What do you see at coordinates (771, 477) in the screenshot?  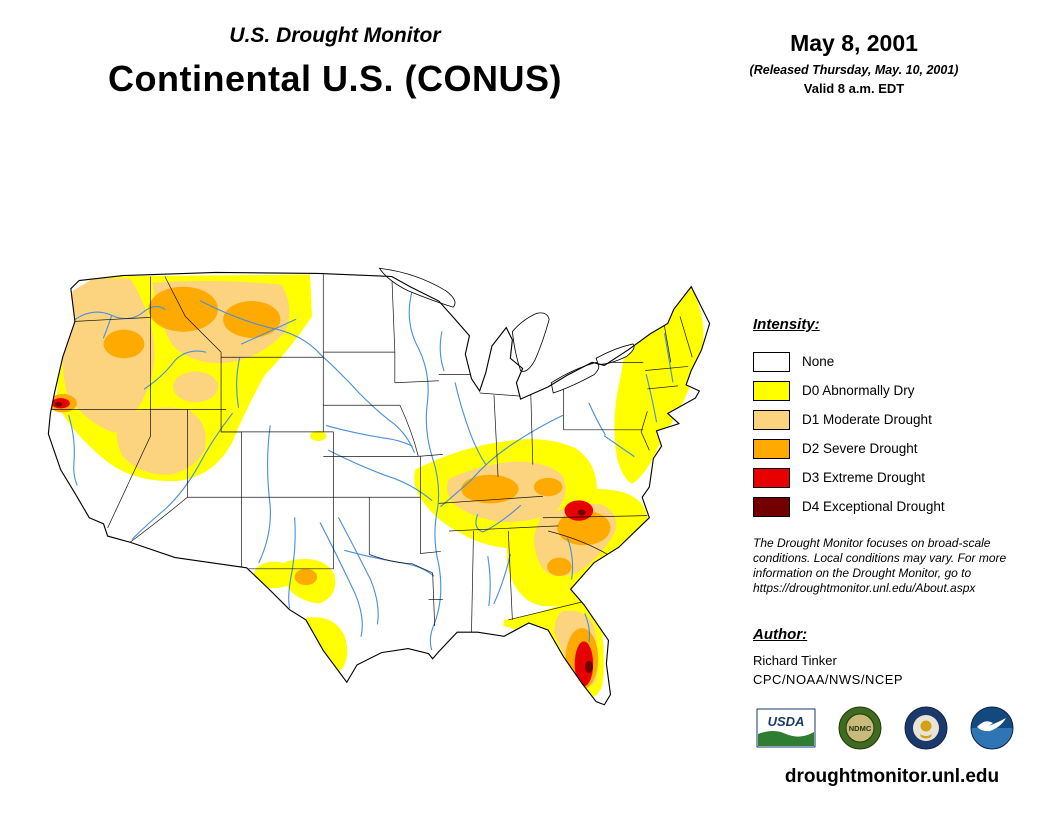 I see `d3-swatch` at bounding box center [771, 477].